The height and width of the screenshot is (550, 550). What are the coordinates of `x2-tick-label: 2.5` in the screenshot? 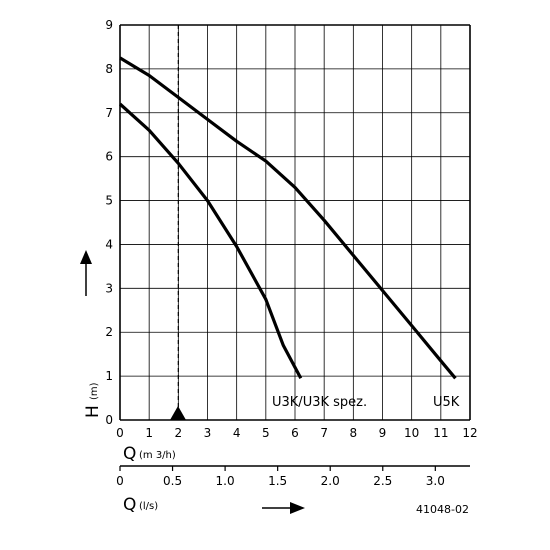 It's located at (382, 481).